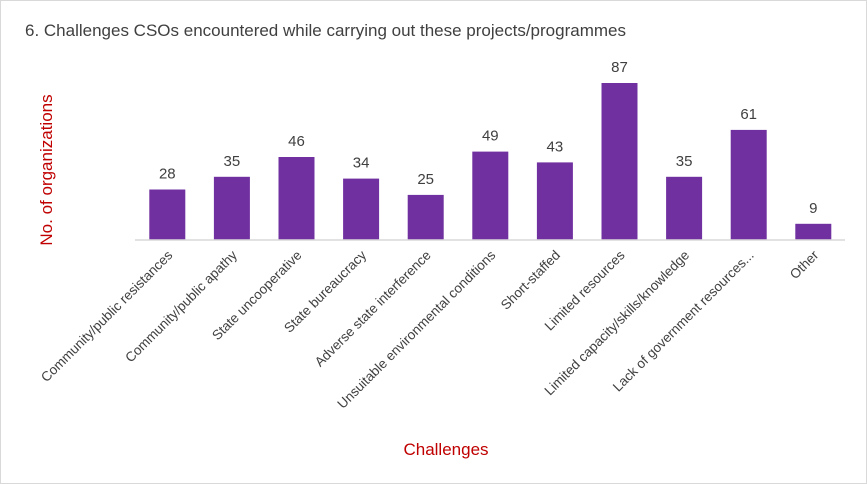  What do you see at coordinates (748, 114) in the screenshot?
I see `bar-value-label: 61` at bounding box center [748, 114].